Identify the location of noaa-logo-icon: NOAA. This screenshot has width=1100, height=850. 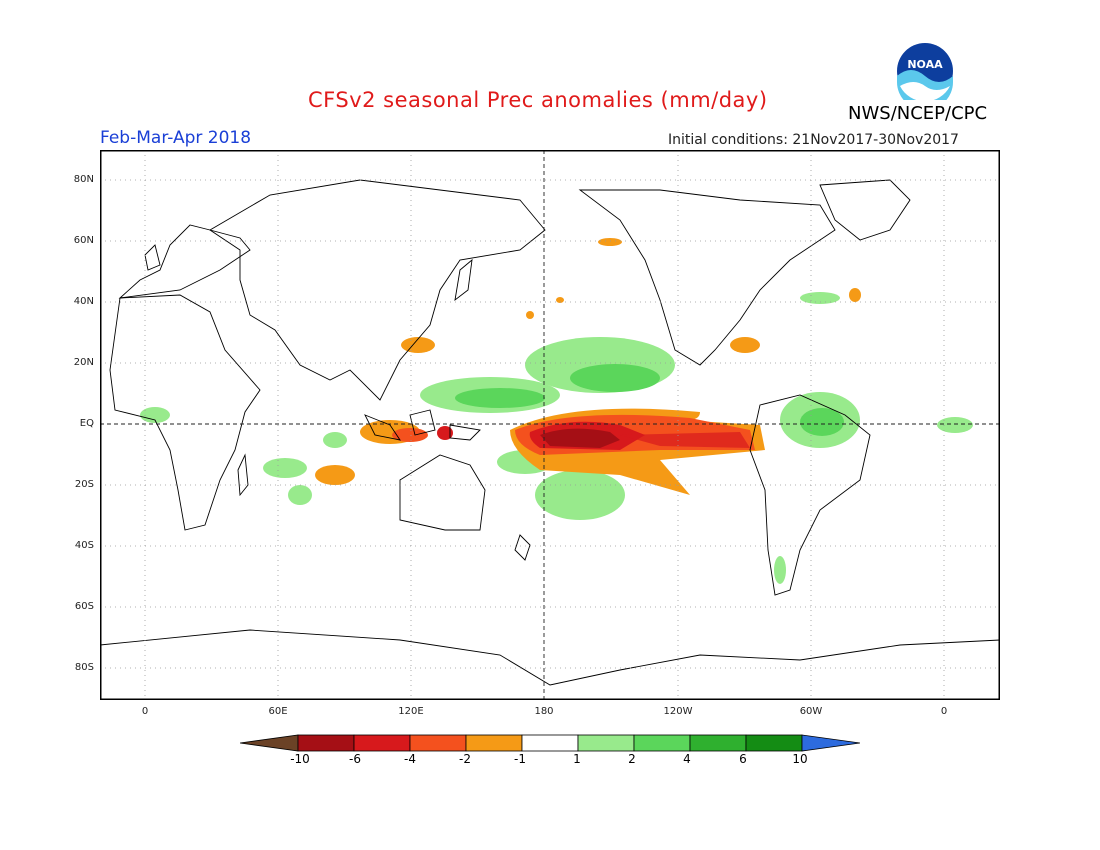
(925, 71).